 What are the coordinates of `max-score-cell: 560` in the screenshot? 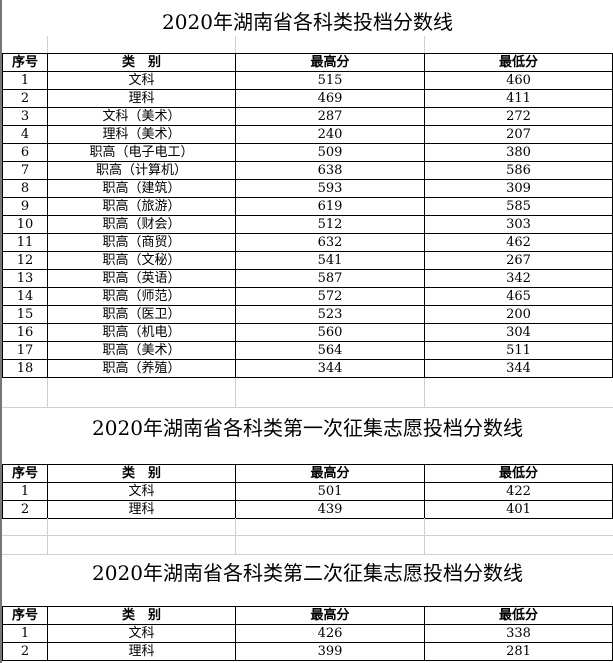 It's located at (330, 332).